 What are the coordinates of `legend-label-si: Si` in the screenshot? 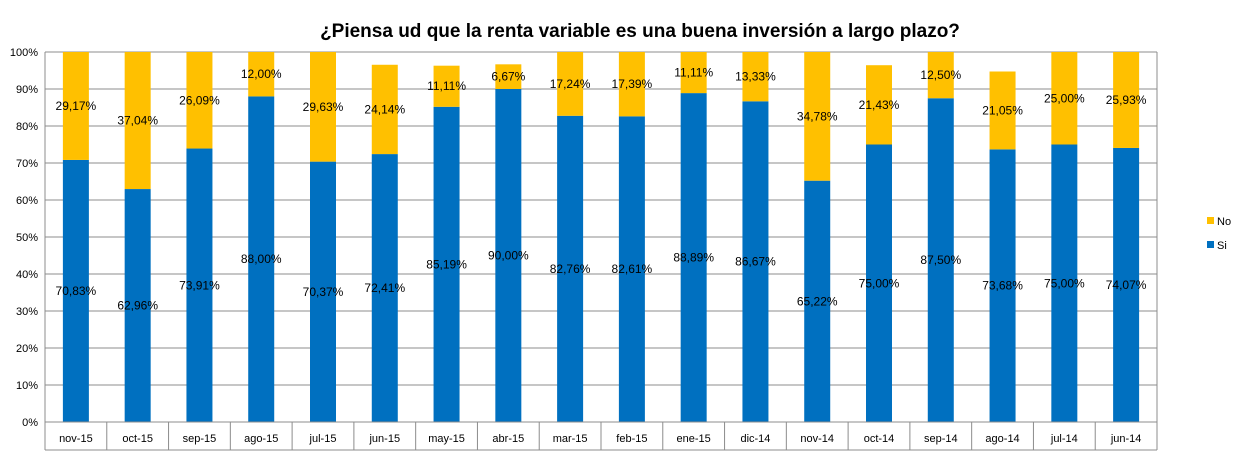 It's located at (1222, 246).